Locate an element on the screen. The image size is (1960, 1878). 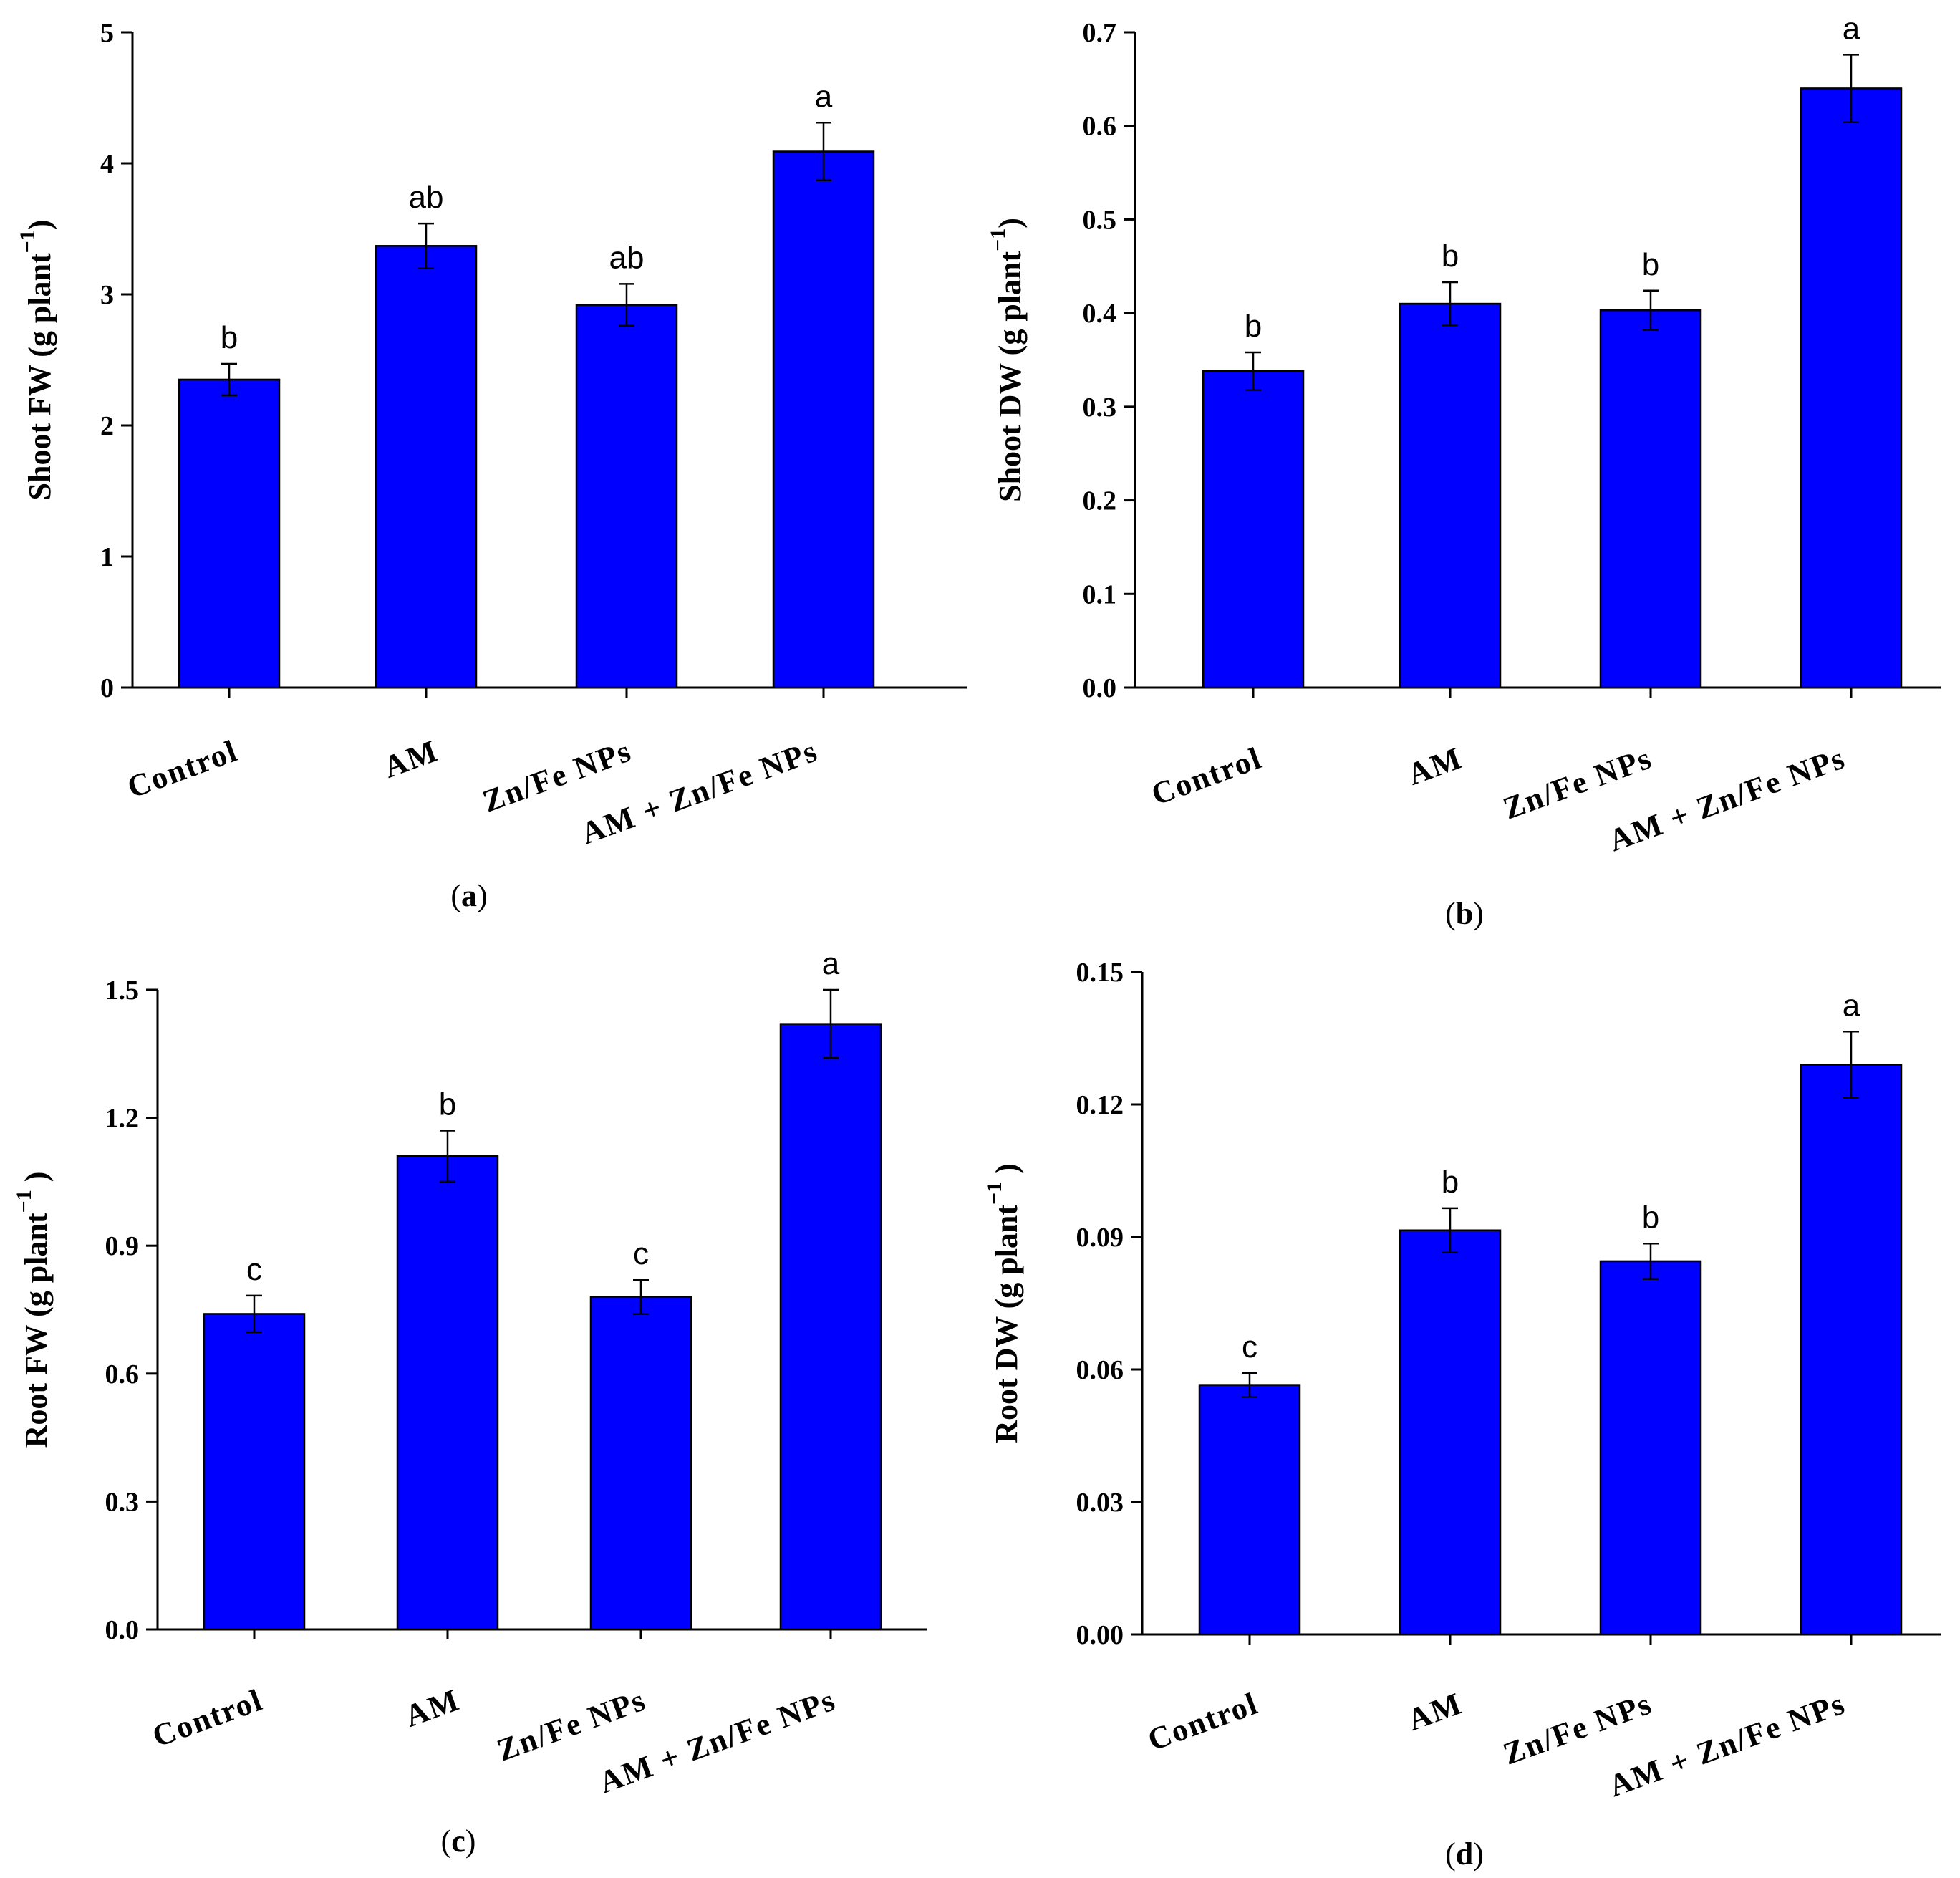
y-tick-label: 0.06 is located at coordinates (1100, 1370).